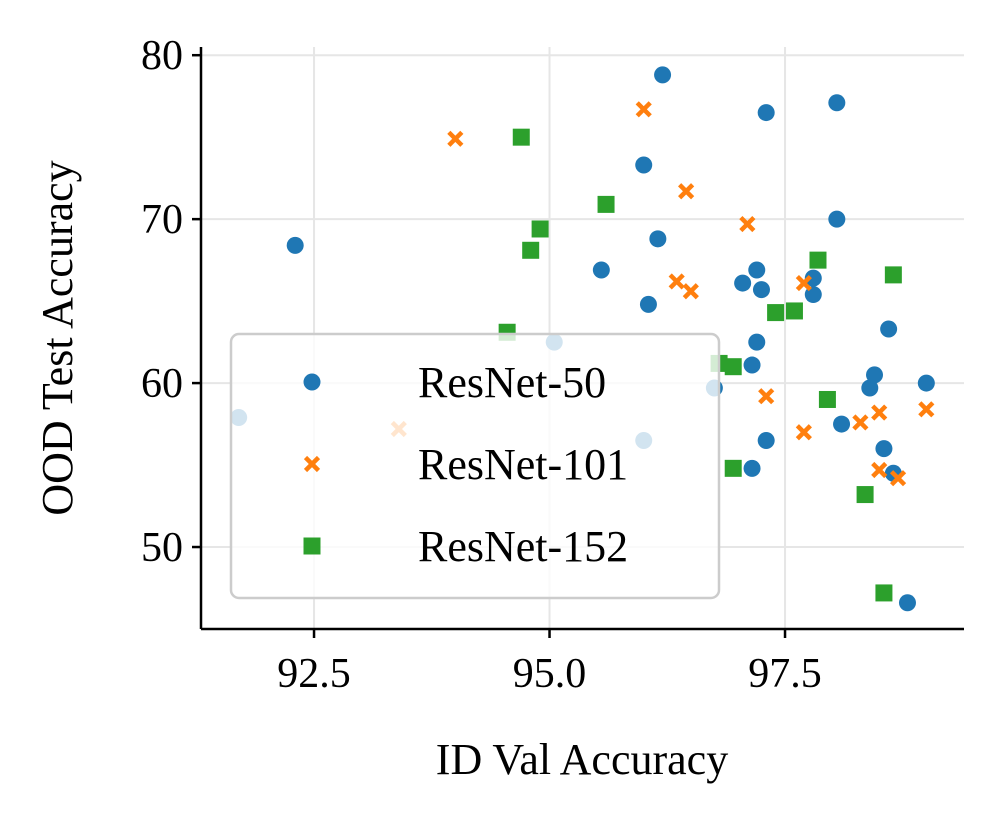 The image size is (998, 824). Describe the element at coordinates (162, 384) in the screenshot. I see `y-tick-label: 60` at that location.